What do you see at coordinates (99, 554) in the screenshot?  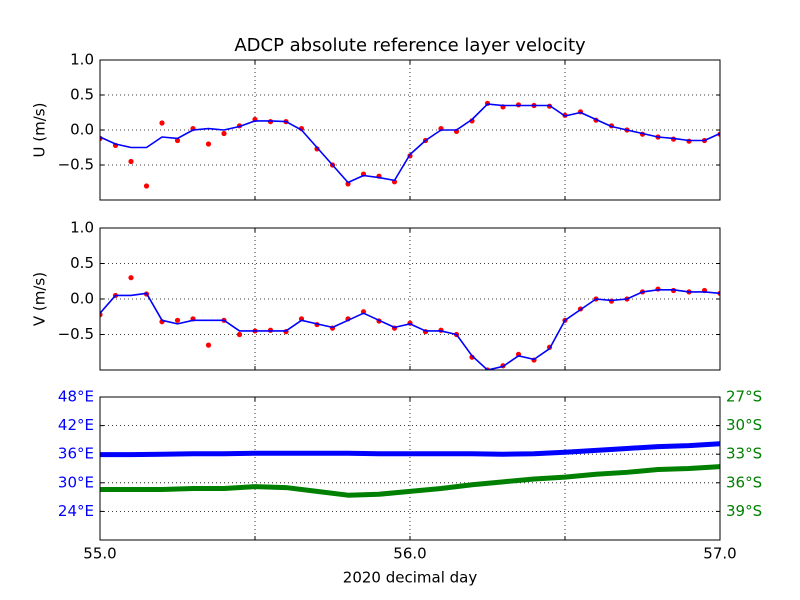 I see `x-tick-label: 55.0` at bounding box center [99, 554].